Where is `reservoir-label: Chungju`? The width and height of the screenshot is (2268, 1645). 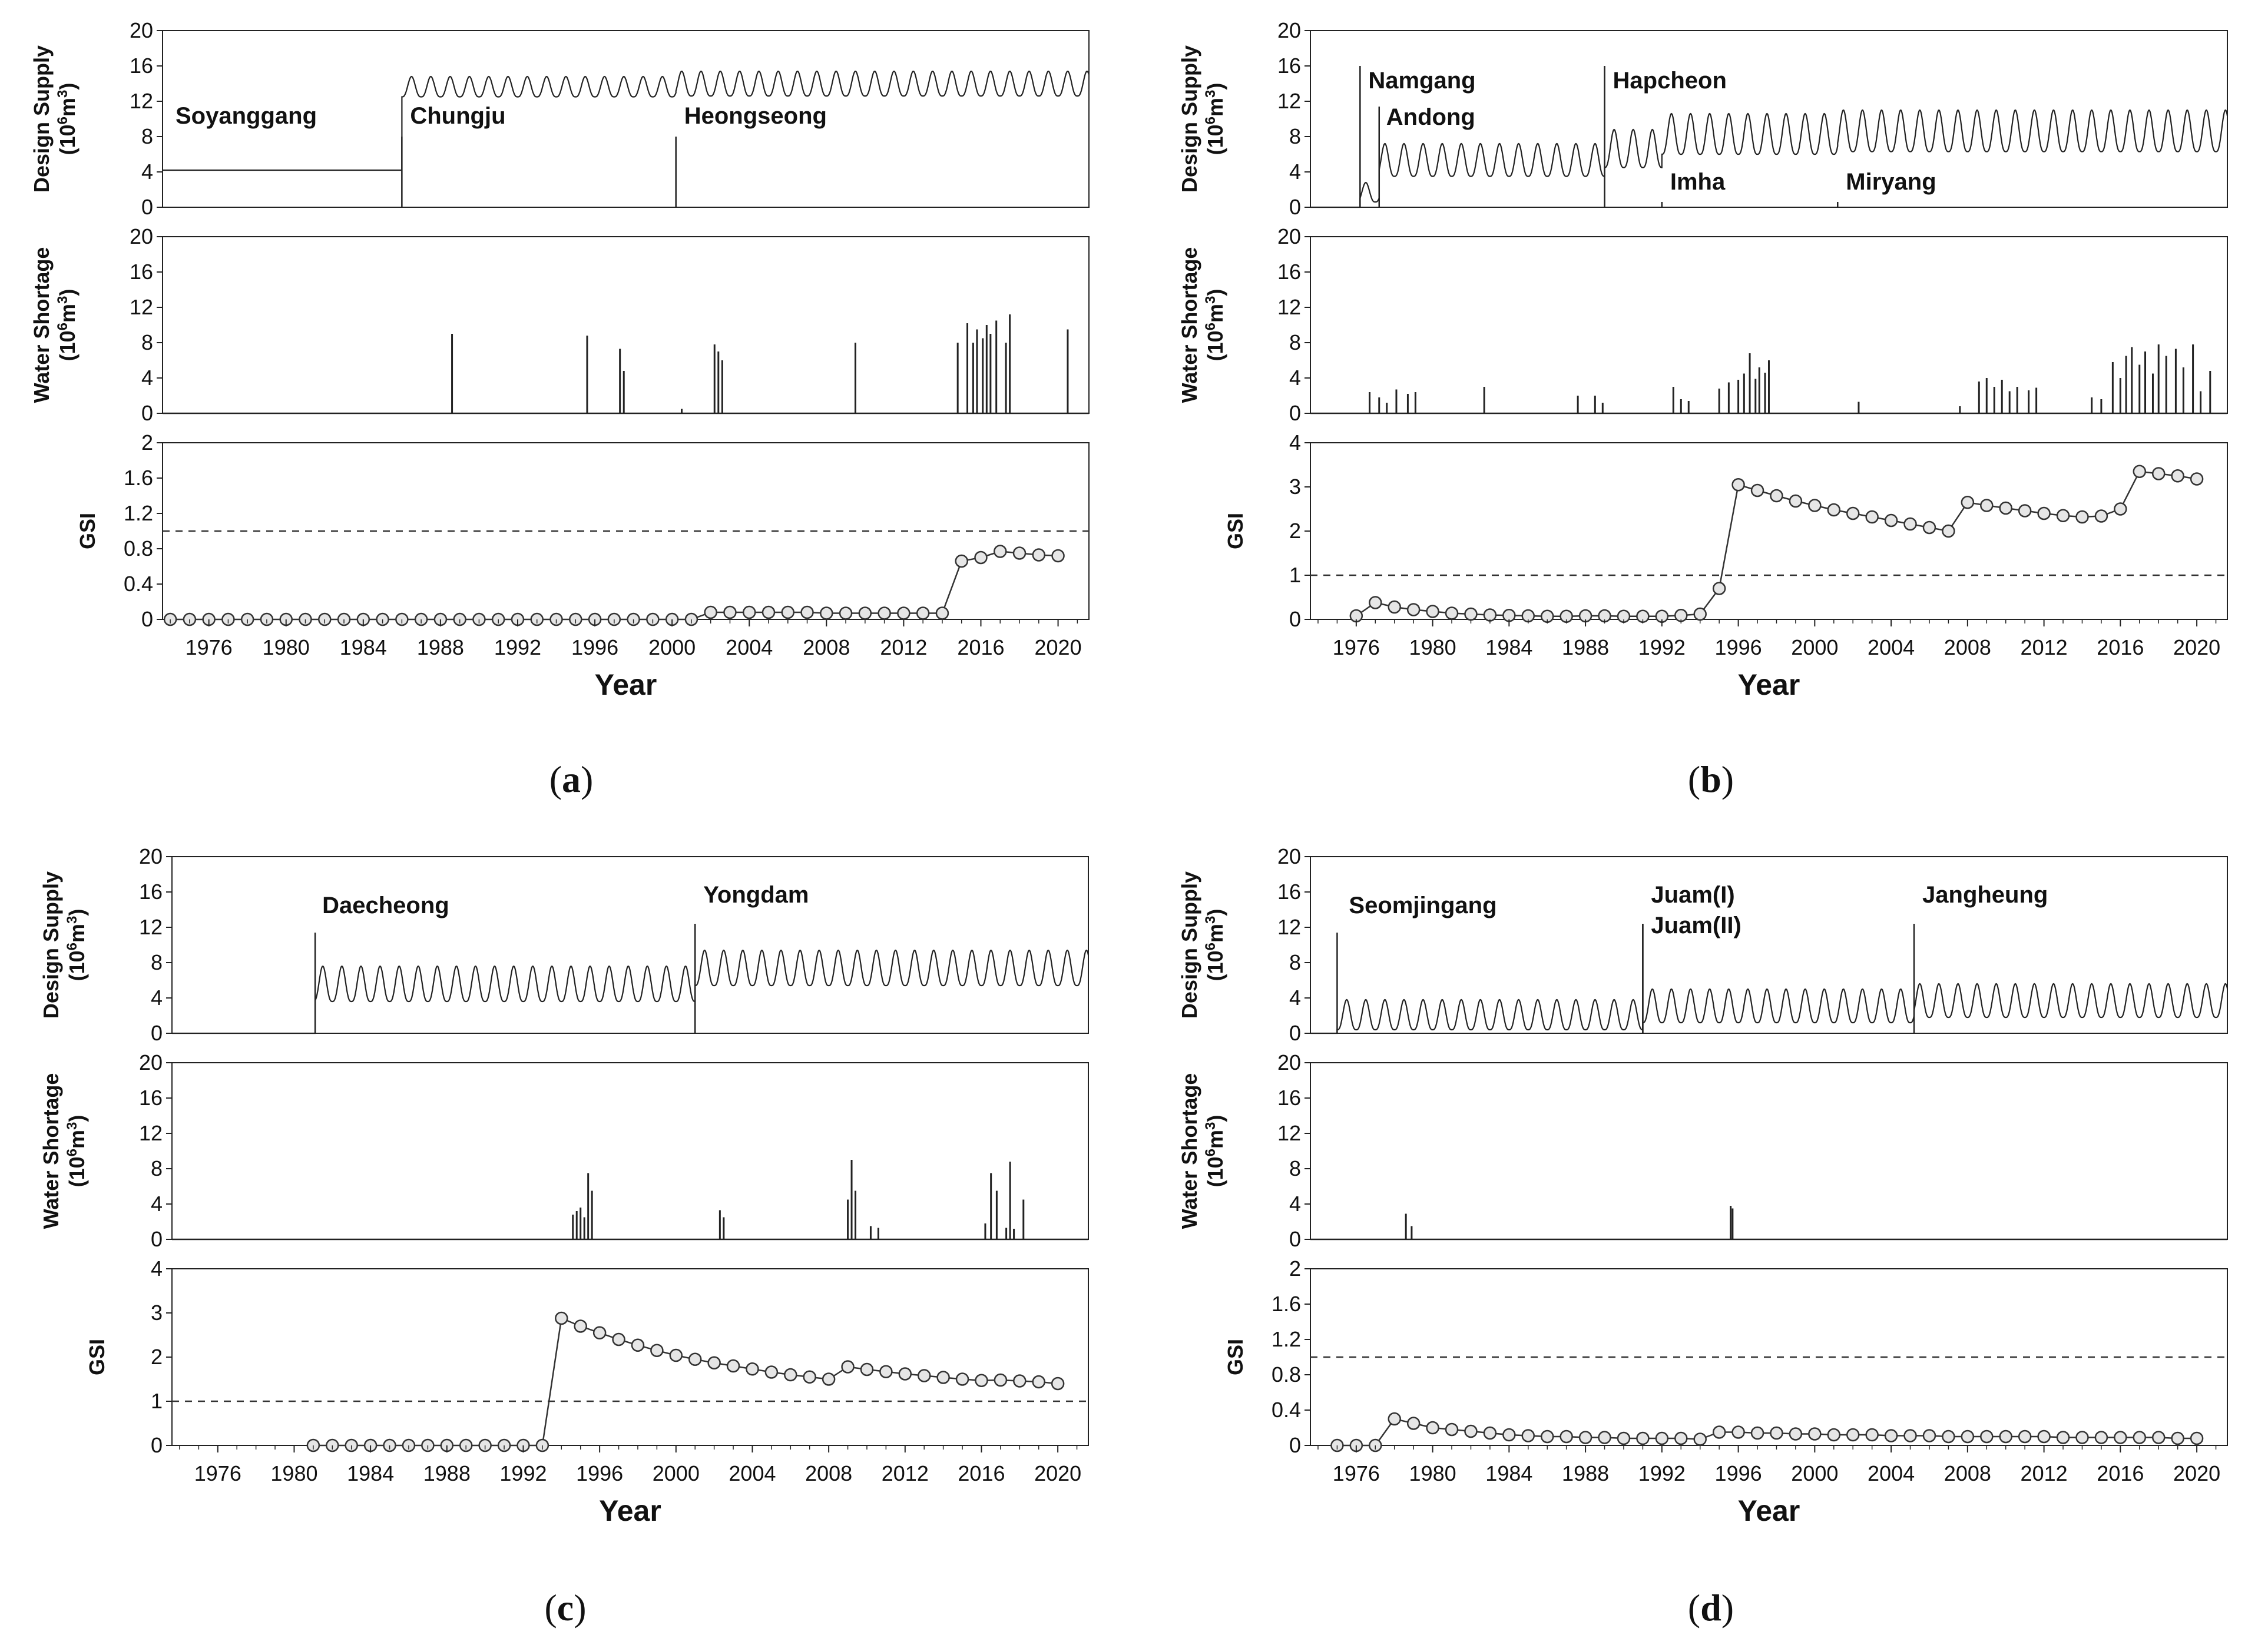 reservoir-label: Chungju is located at coordinates (458, 116).